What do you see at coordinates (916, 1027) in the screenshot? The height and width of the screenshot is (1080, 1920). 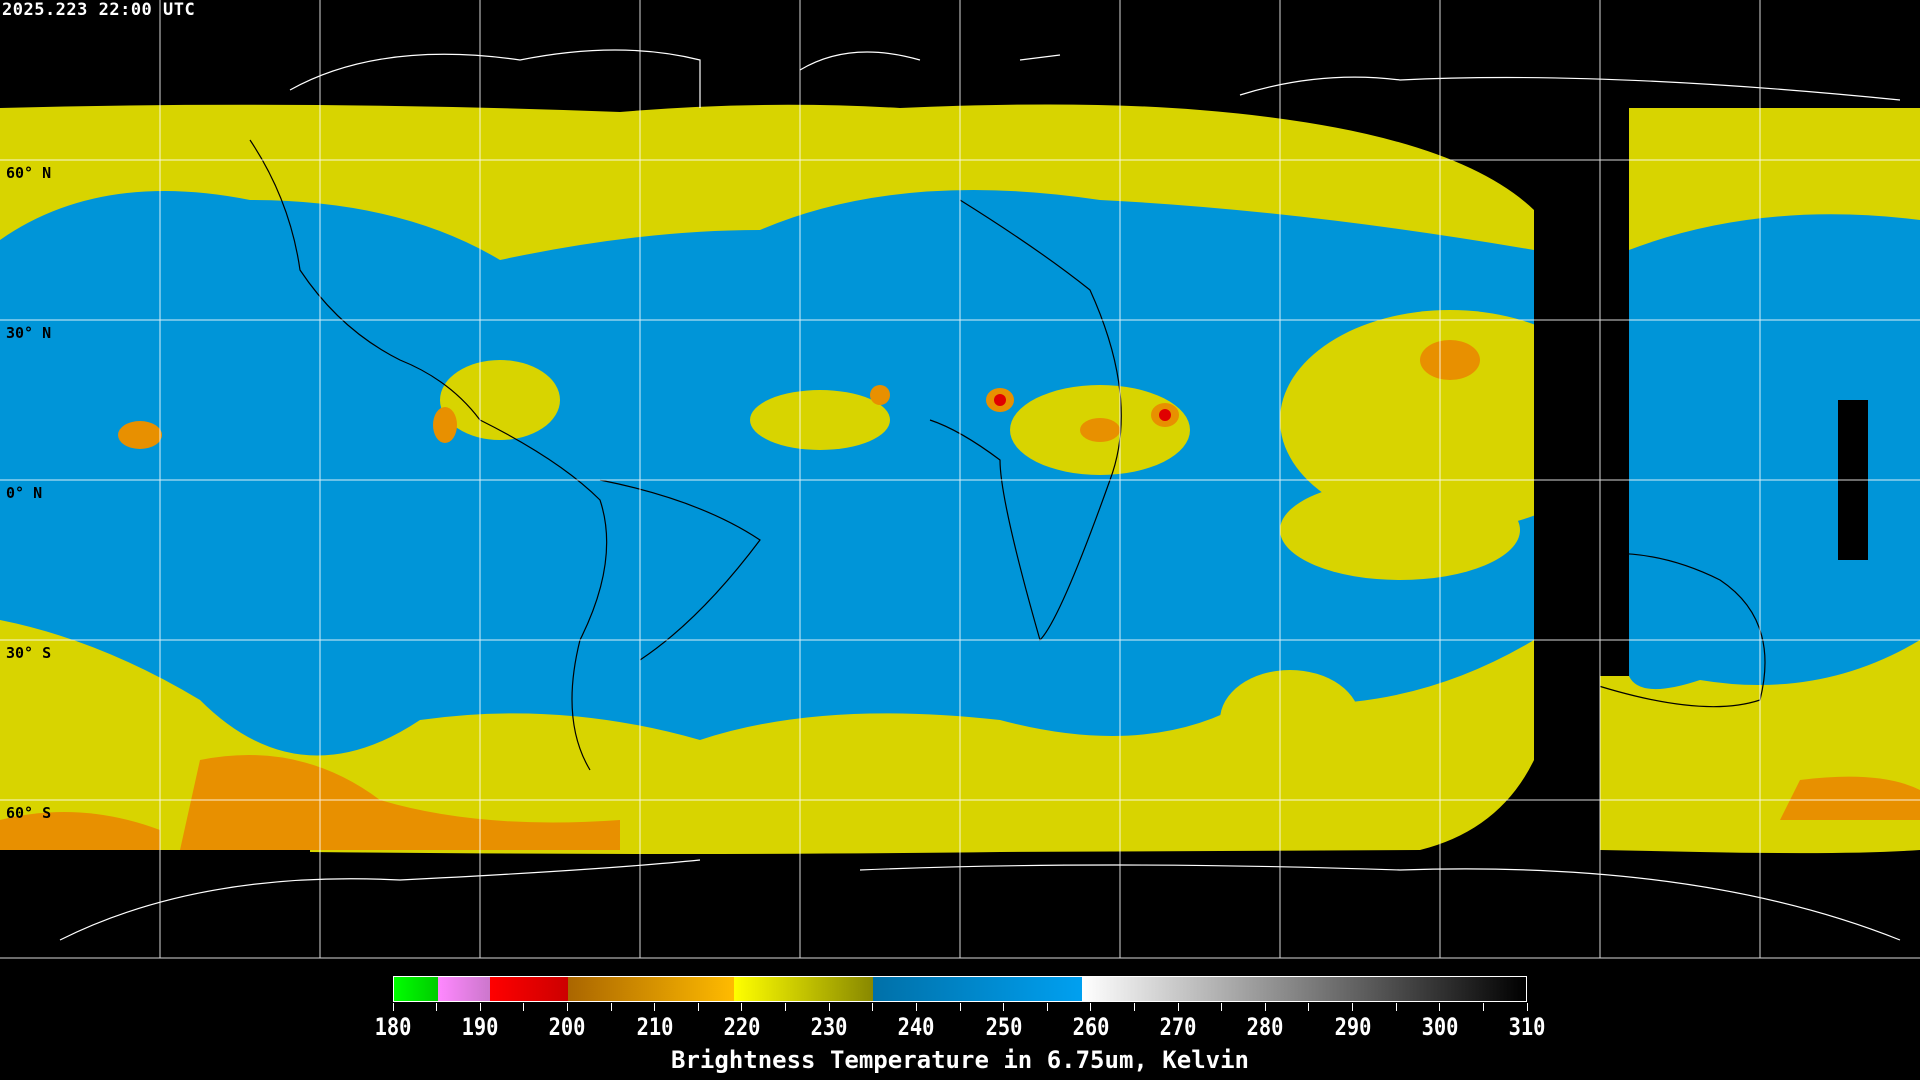 I see `colorbar-tick-label: 240` at bounding box center [916, 1027].